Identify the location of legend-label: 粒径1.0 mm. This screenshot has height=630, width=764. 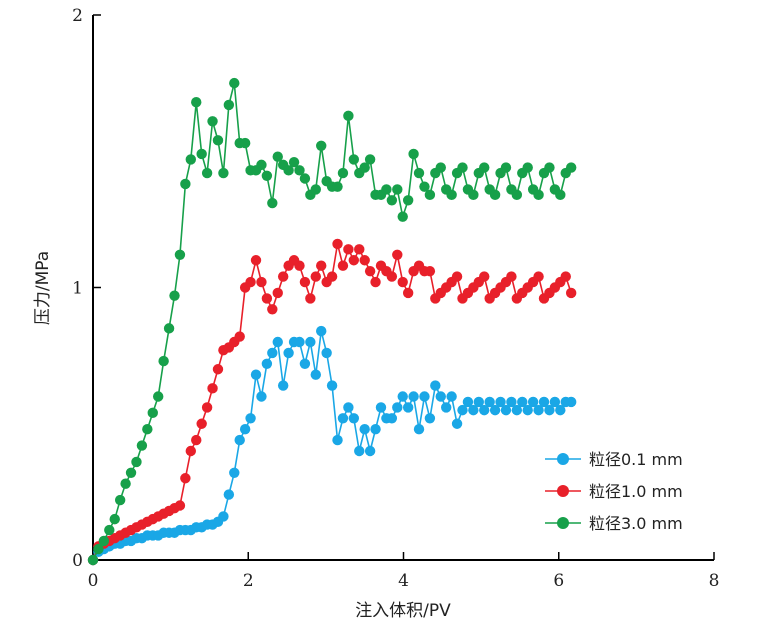
(636, 491).